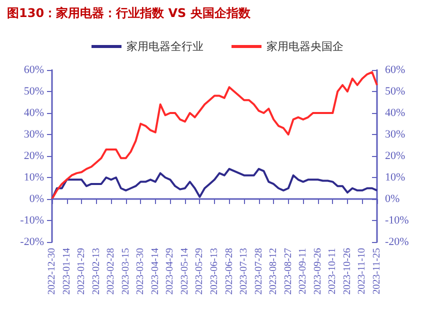 This screenshot has width=435, height=320. Describe the element at coordinates (34, 178) in the screenshot. I see `y-tick-label: 10%` at that location.